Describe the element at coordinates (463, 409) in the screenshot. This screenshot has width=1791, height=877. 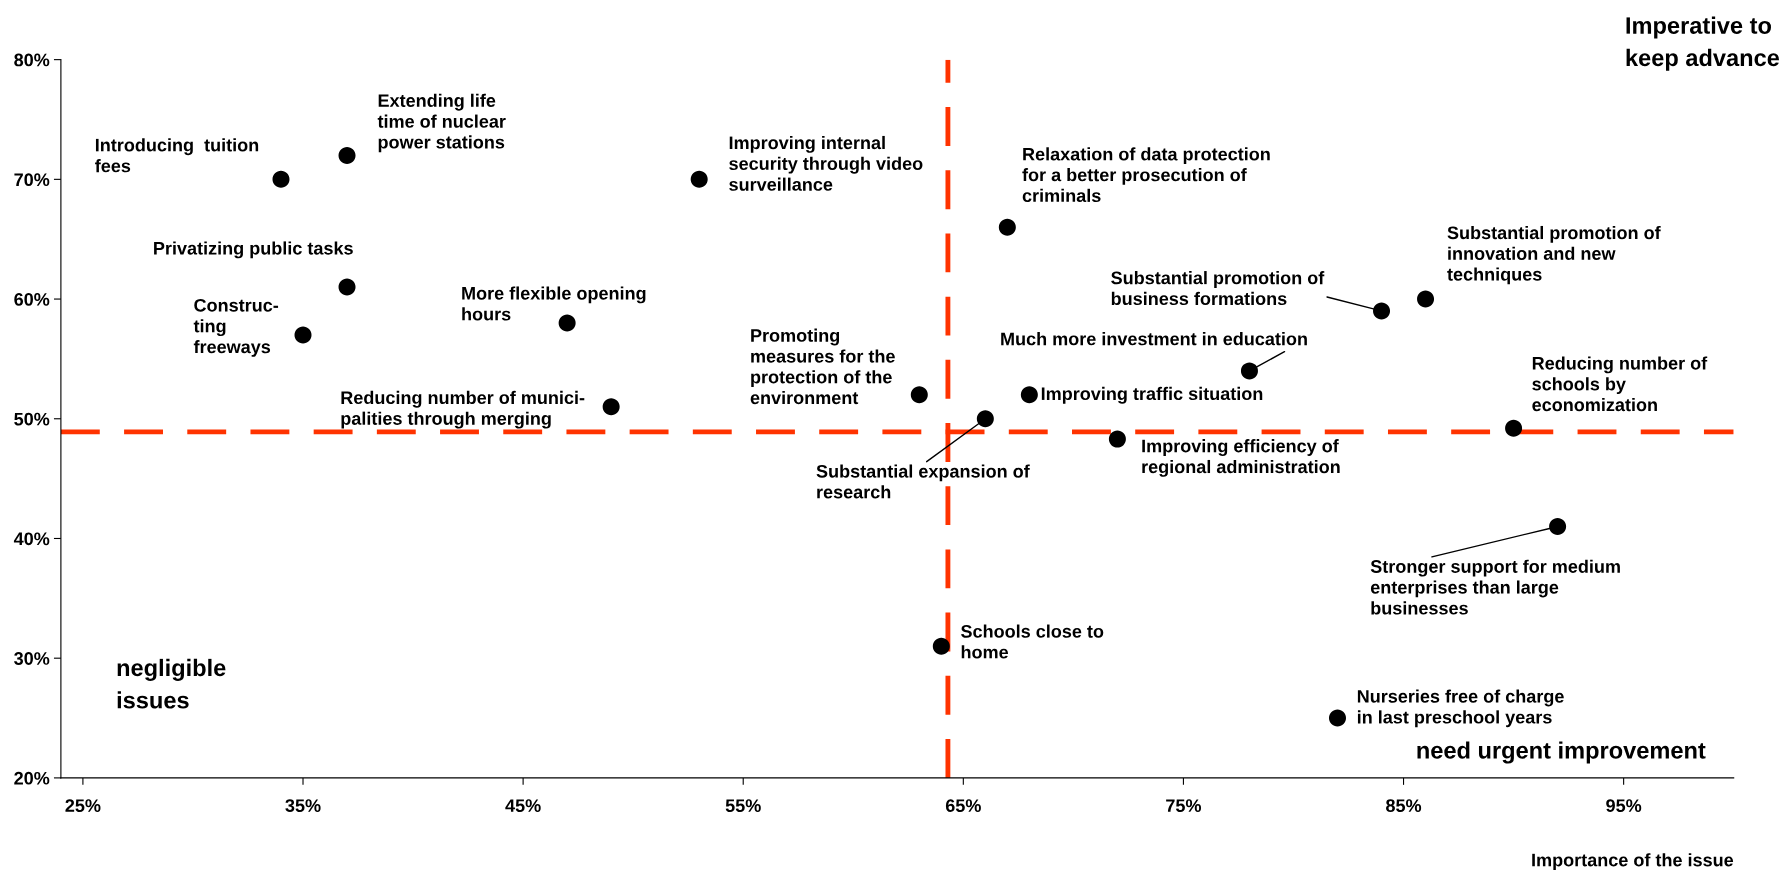
I see `annotation: Reducing number of munici- palities through merging` at that location.